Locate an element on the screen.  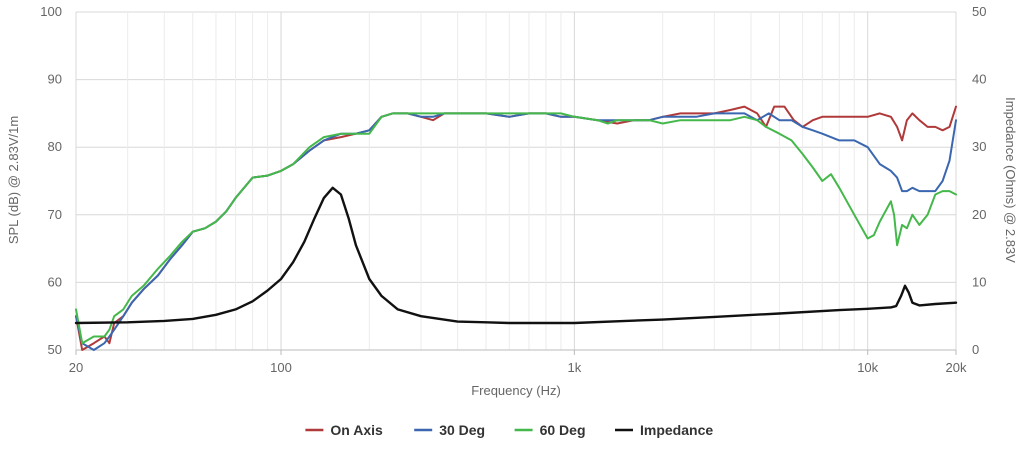
x-tick-label: 1k is located at coordinates (574, 367).